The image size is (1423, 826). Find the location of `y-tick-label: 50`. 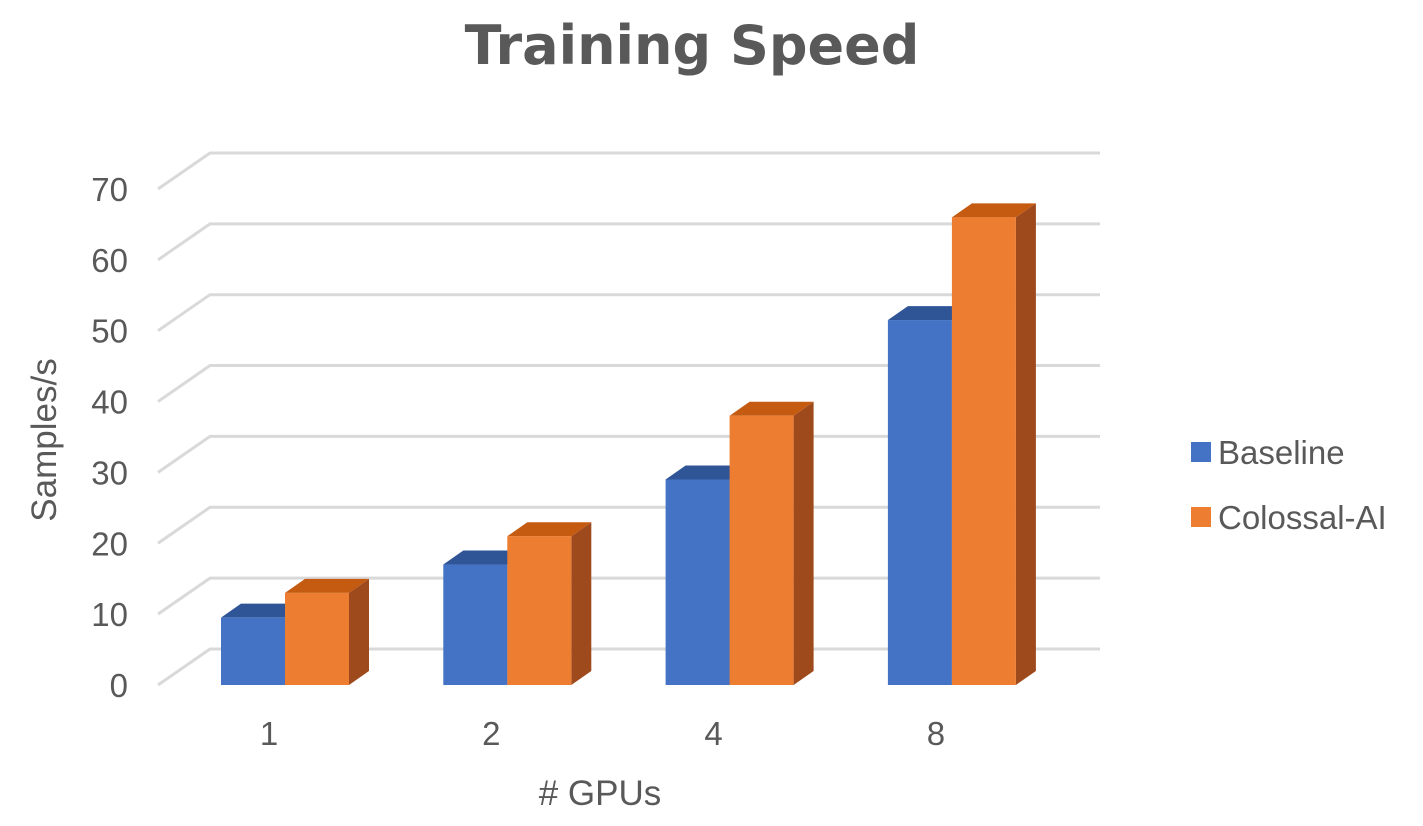

y-tick-label: 50 is located at coordinates (109, 331).